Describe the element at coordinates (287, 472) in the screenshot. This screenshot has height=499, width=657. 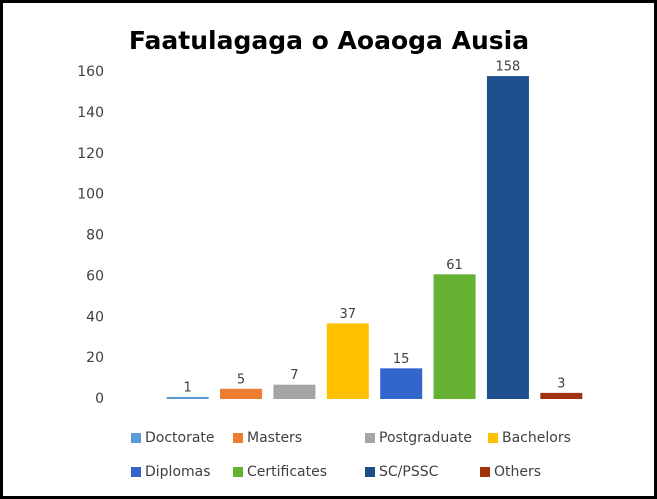
I see `legend-label: Certificates` at that location.